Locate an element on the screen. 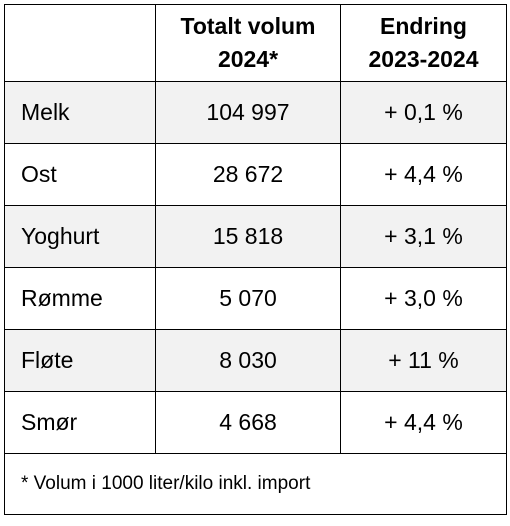 This screenshot has width=510, height=526. row-label: Yoghurt is located at coordinates (80, 236).